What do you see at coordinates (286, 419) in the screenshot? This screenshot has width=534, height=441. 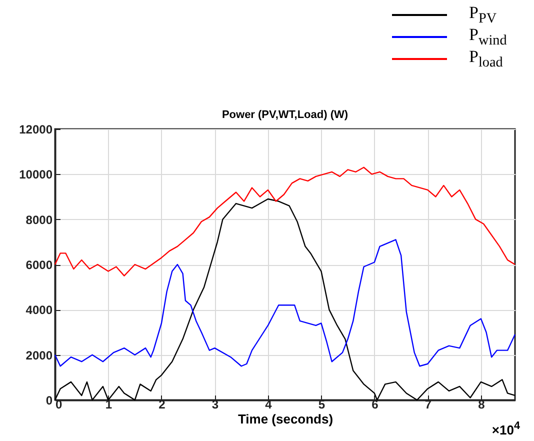 I see `x-axis-title: Time (seconds)` at bounding box center [286, 419].